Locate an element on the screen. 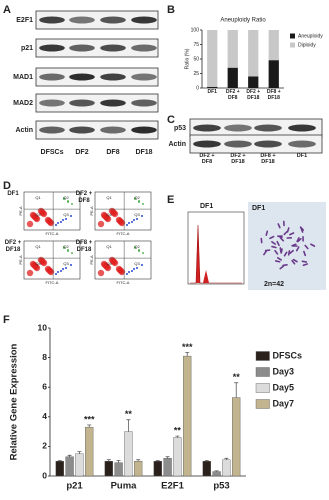 This screenshot has width=329, height=500. karyotype-label: DF1 is located at coordinates (258, 208).